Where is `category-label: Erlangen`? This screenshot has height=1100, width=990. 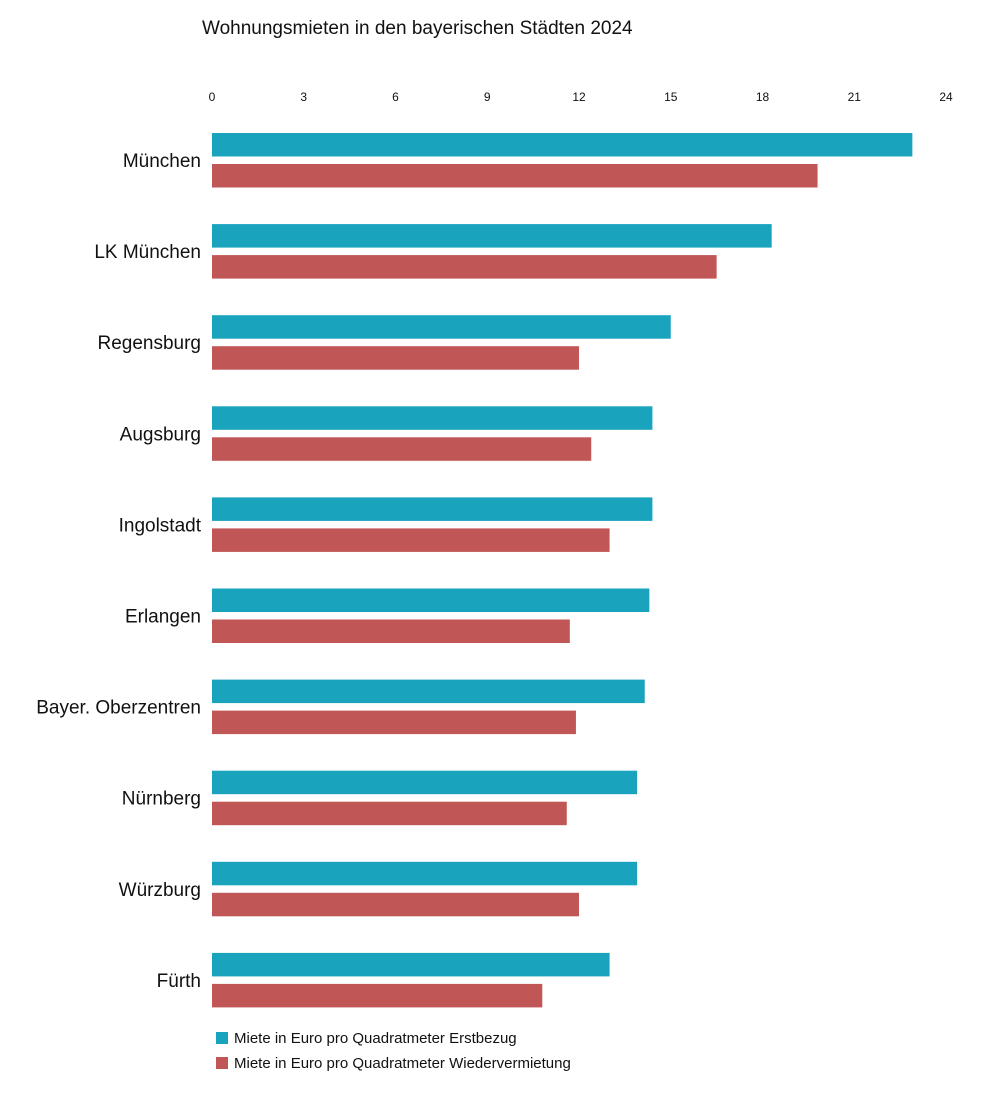
category-label: Erlangen is located at coordinates (163, 617).